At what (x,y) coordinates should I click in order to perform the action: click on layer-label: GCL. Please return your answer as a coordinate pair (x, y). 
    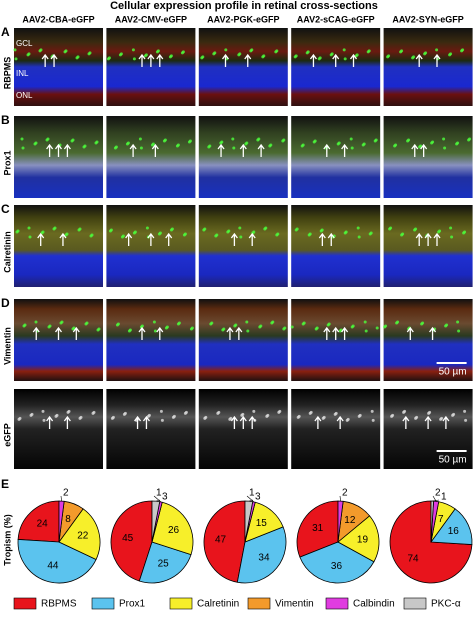
    Looking at the image, I should click on (24, 43).